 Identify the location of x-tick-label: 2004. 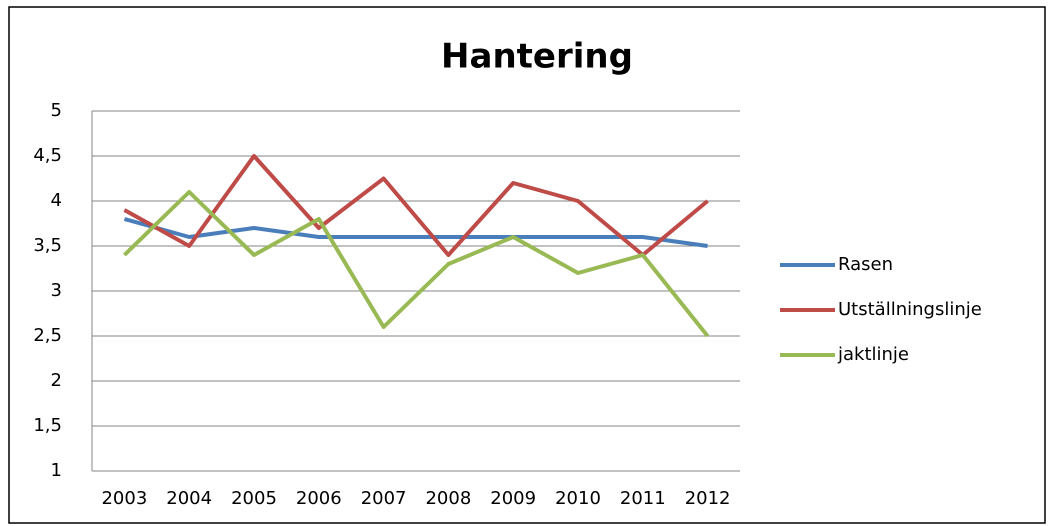
(189, 498).